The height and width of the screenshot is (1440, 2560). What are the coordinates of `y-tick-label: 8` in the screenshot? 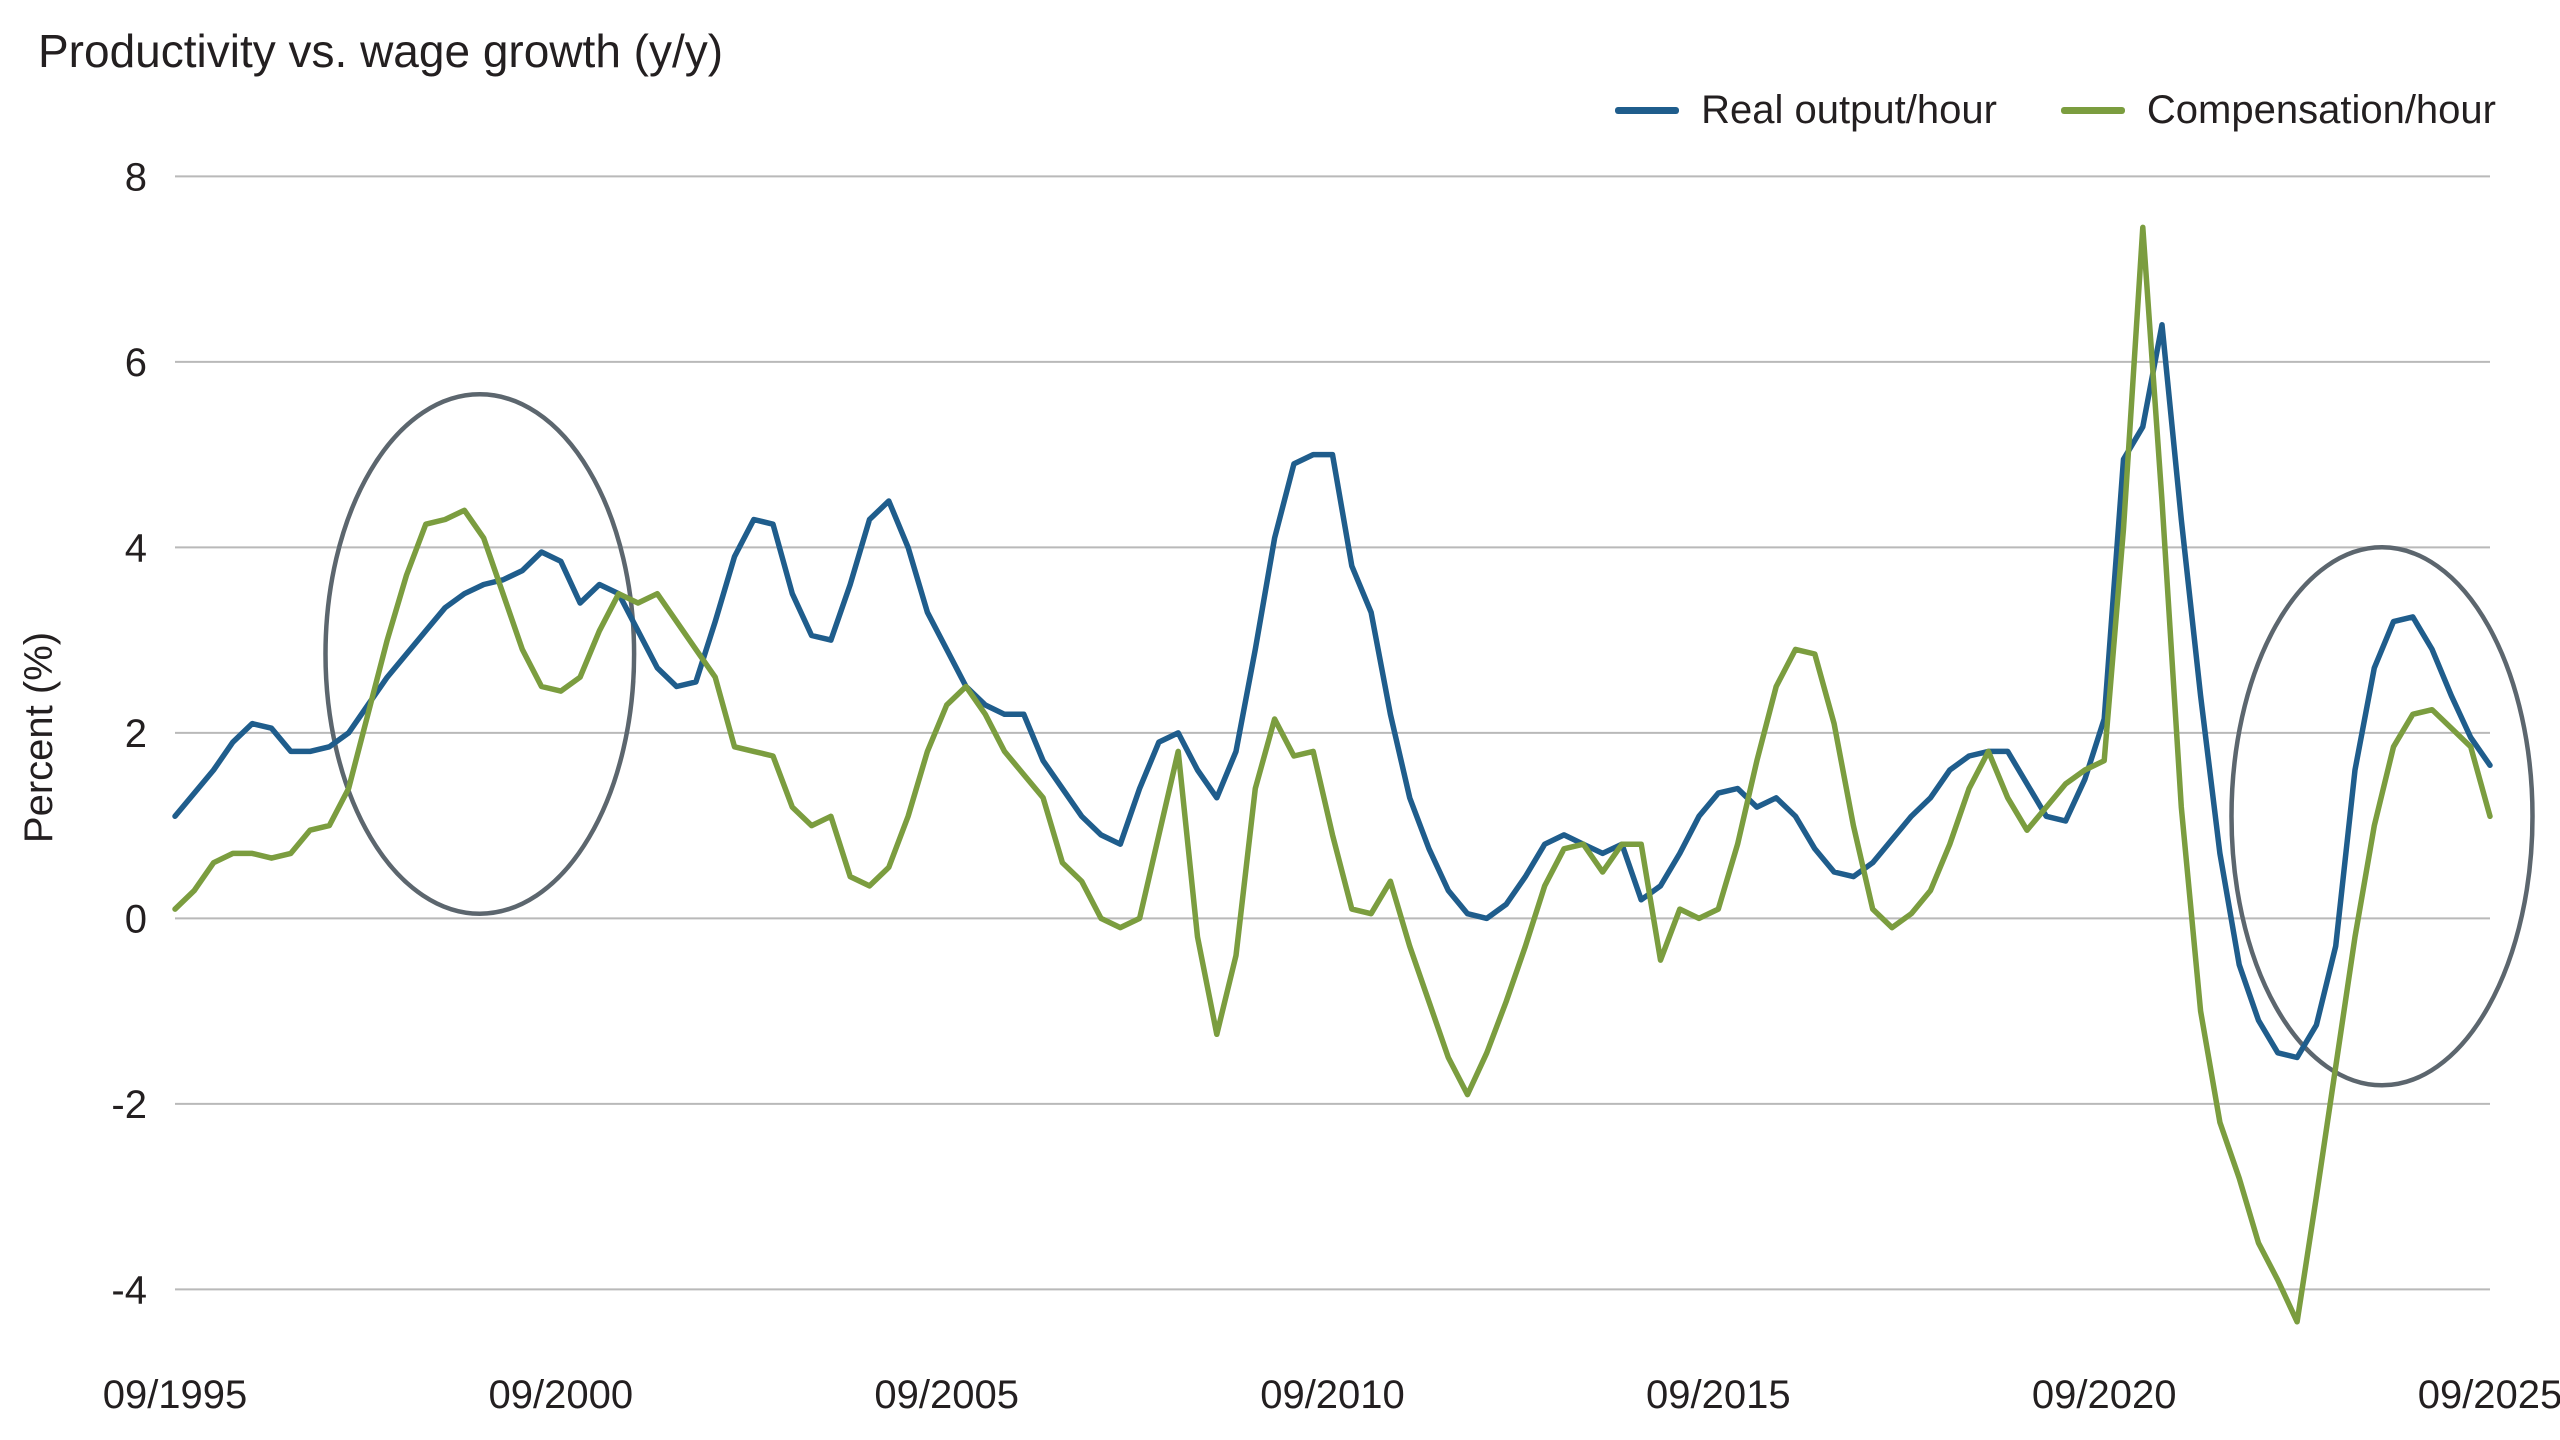 It's located at (136, 177).